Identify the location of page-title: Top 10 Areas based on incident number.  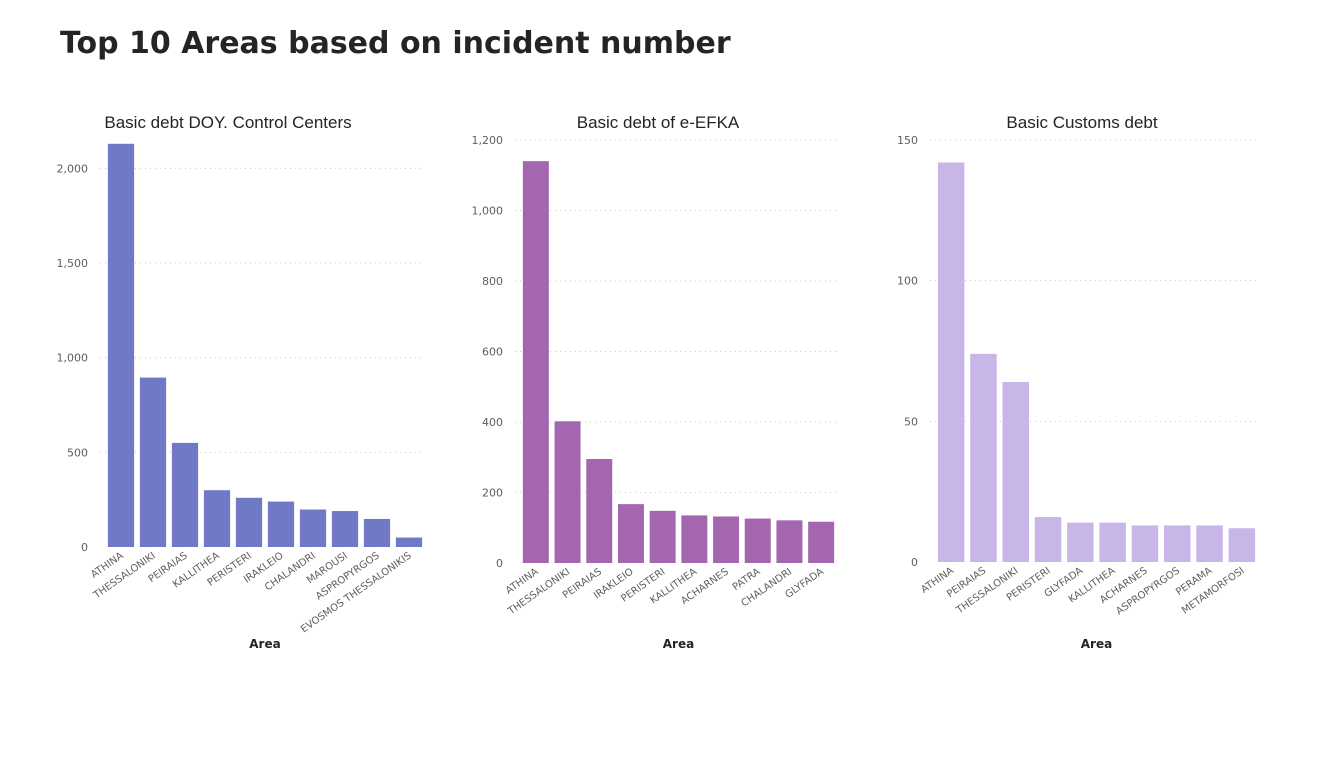
(395, 43).